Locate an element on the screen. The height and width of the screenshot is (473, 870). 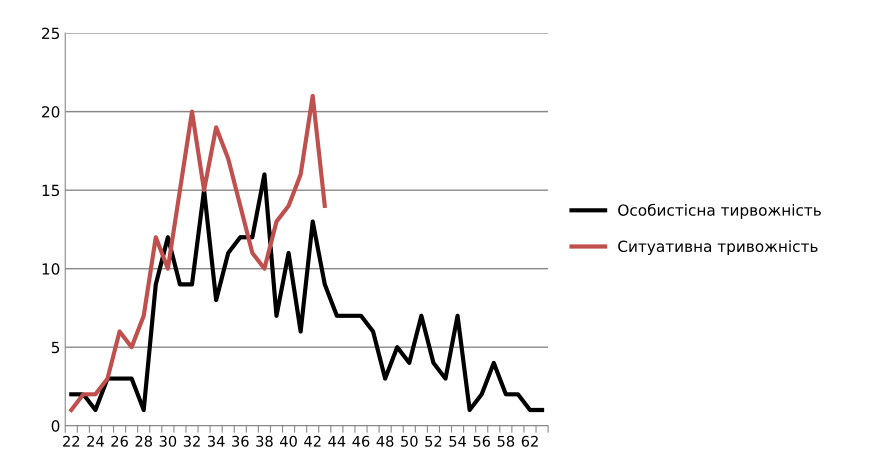
x-tick-label: 56 is located at coordinates (482, 441).